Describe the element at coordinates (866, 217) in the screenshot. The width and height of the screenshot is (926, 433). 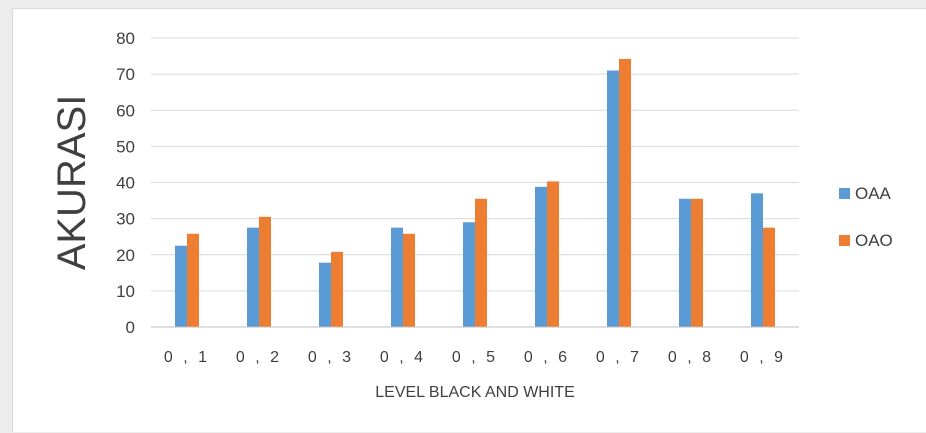
I see `legend: OAA OAO` at that location.